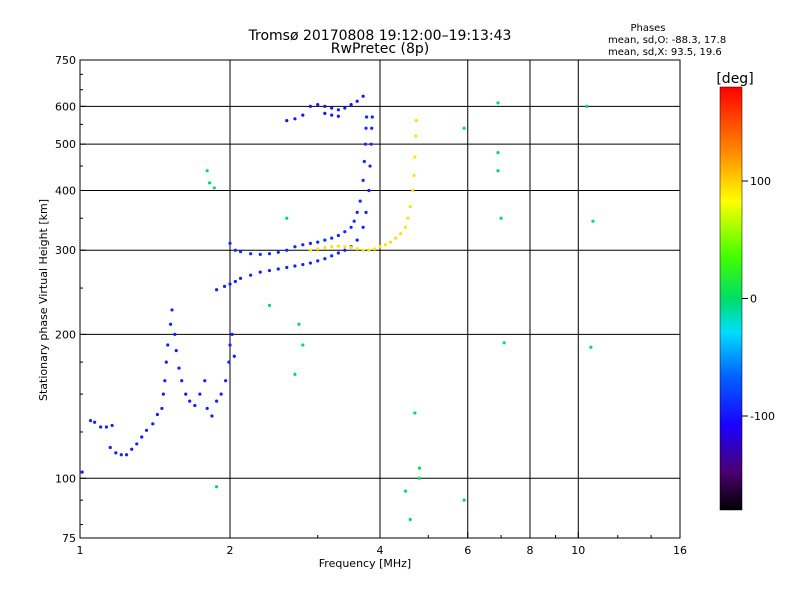 This screenshot has width=800, height=600. I want to click on y-tick-label: 750, so click(65, 60).